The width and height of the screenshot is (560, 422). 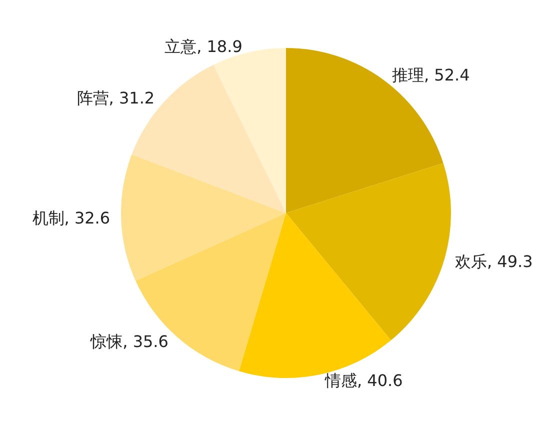 What do you see at coordinates (447, 75) in the screenshot?
I see `data-label: , 52.4` at bounding box center [447, 75].